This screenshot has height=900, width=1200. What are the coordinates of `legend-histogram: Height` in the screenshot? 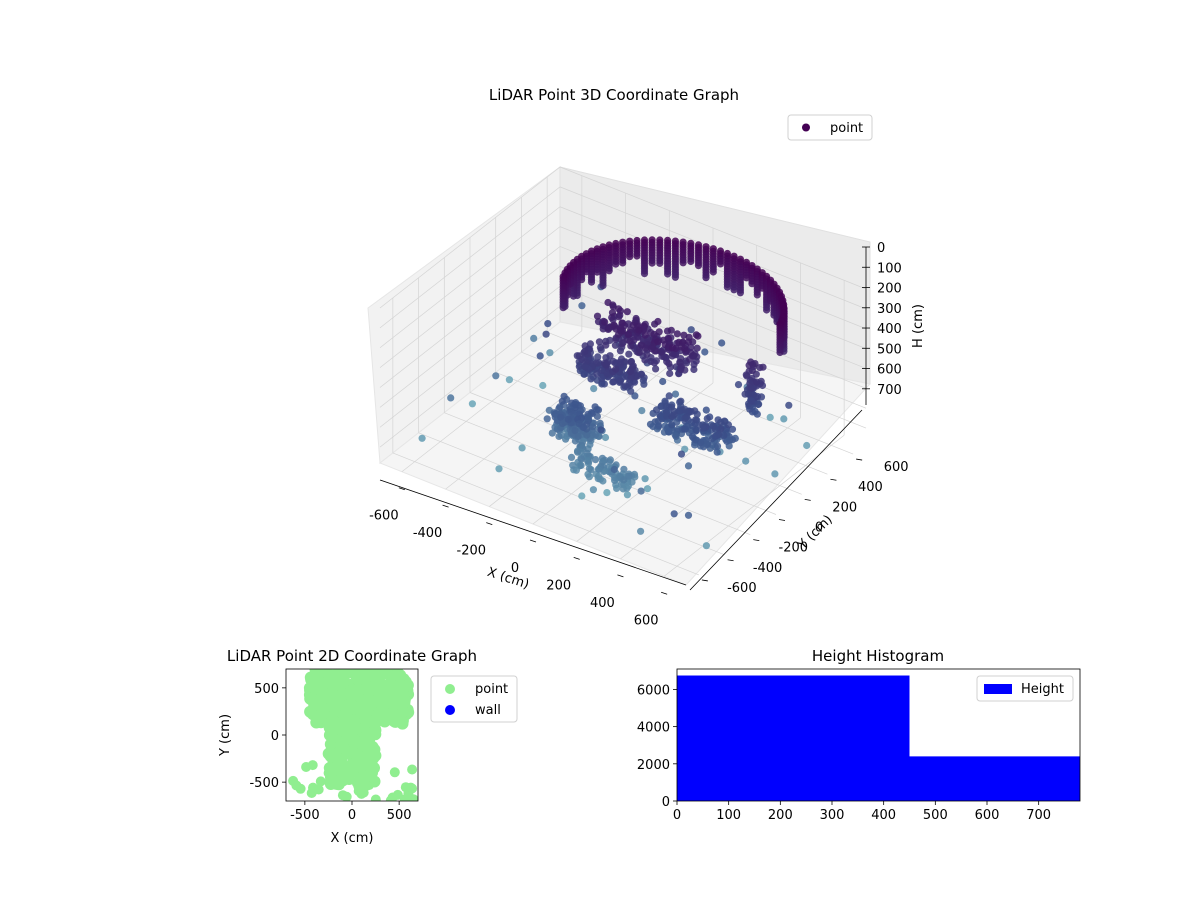 It's located at (1025, 688).